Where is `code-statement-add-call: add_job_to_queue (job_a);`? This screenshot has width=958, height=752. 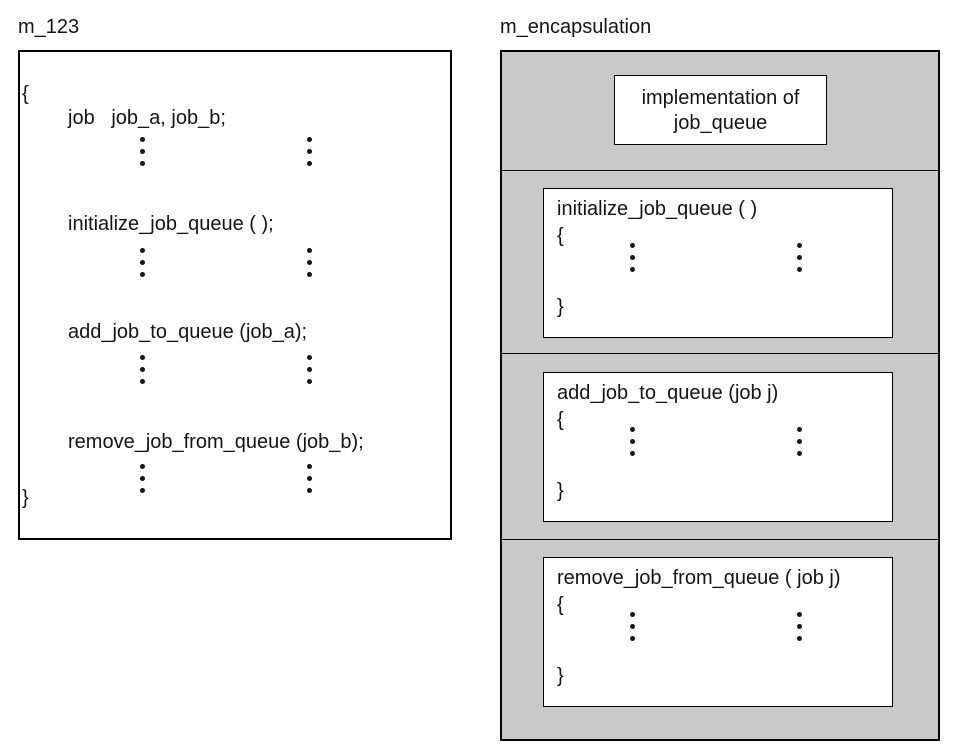 code-statement-add-call: add_job_to_queue (job_a); is located at coordinates (188, 332).